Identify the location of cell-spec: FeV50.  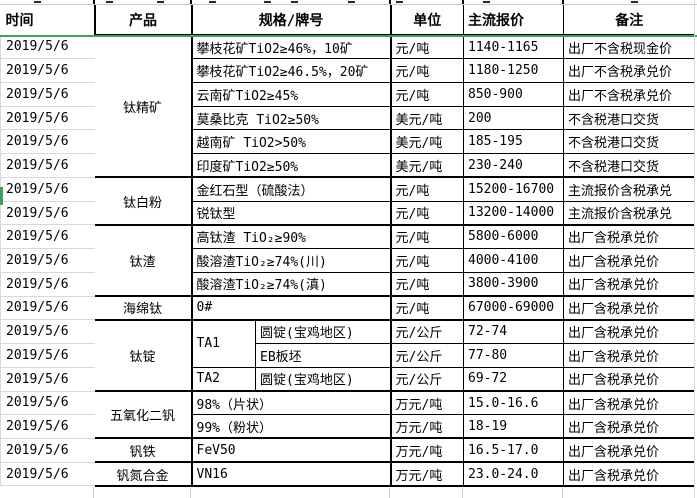
(291, 450).